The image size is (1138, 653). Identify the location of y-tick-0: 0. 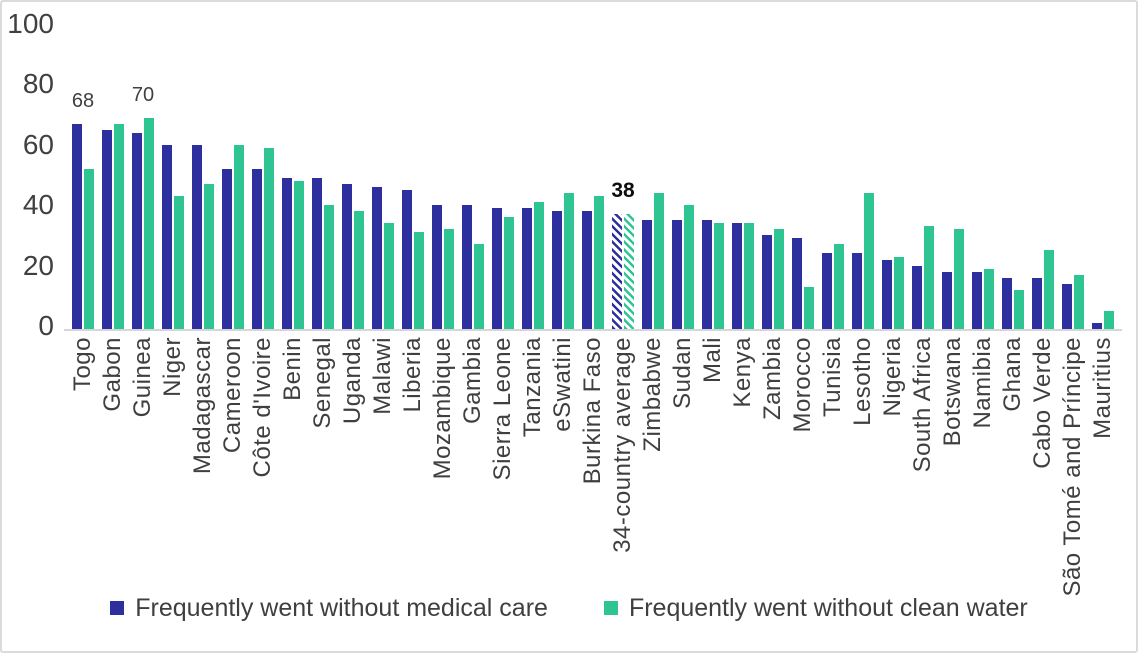
(46, 325).